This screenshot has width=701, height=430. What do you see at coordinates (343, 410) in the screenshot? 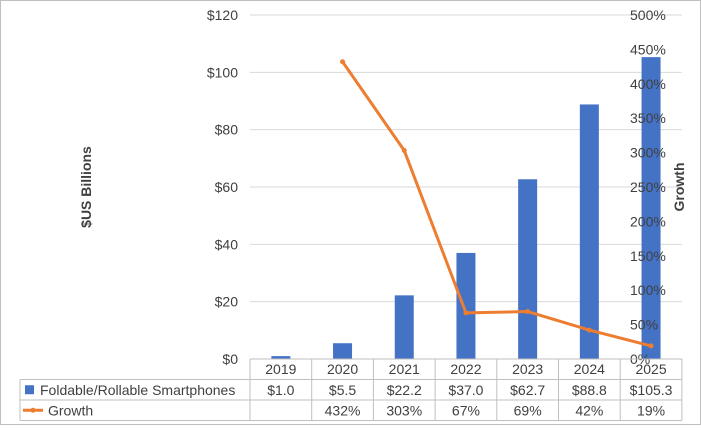
I see `growth-value-label: 432%` at bounding box center [343, 410].